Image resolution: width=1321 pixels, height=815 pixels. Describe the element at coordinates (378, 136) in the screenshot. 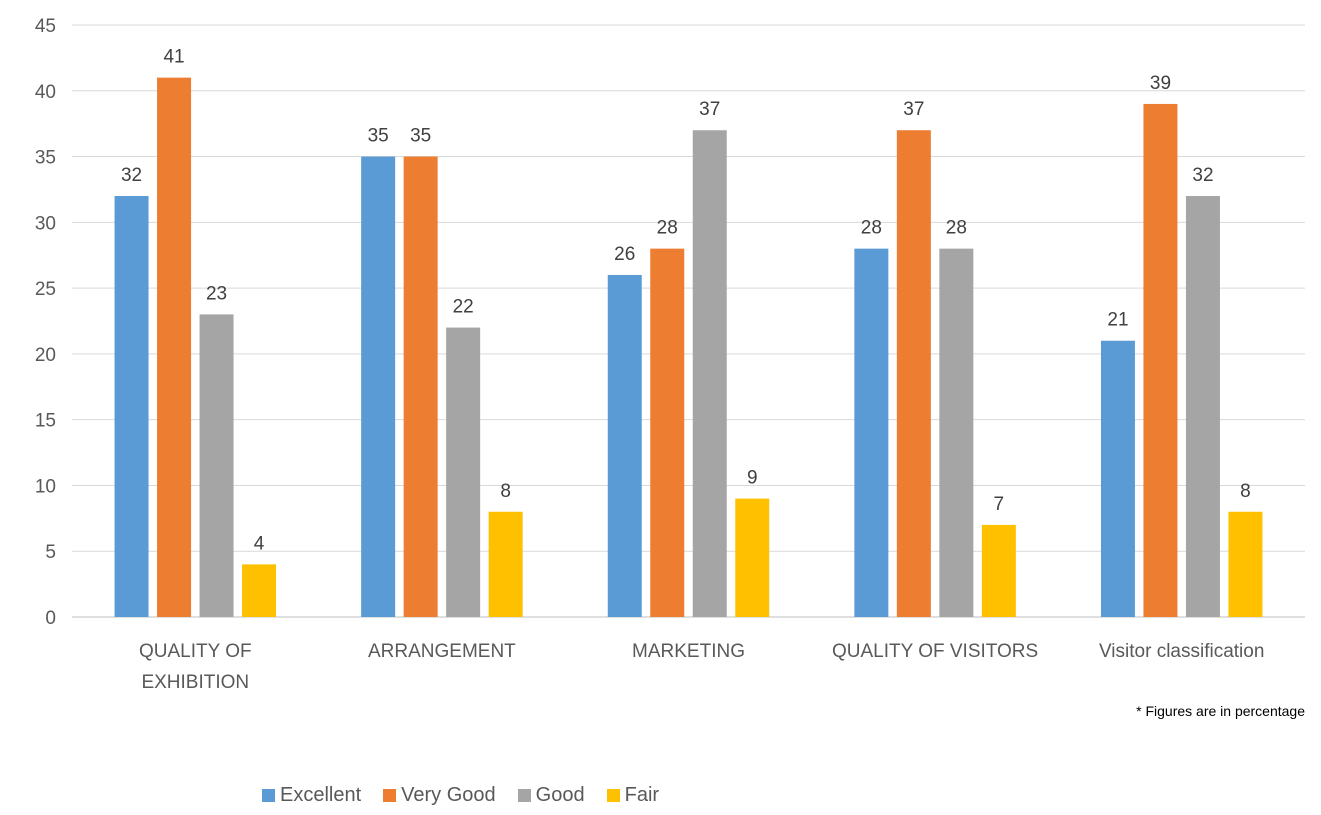

I see `data-label-excellent-arrangement: 35` at that location.